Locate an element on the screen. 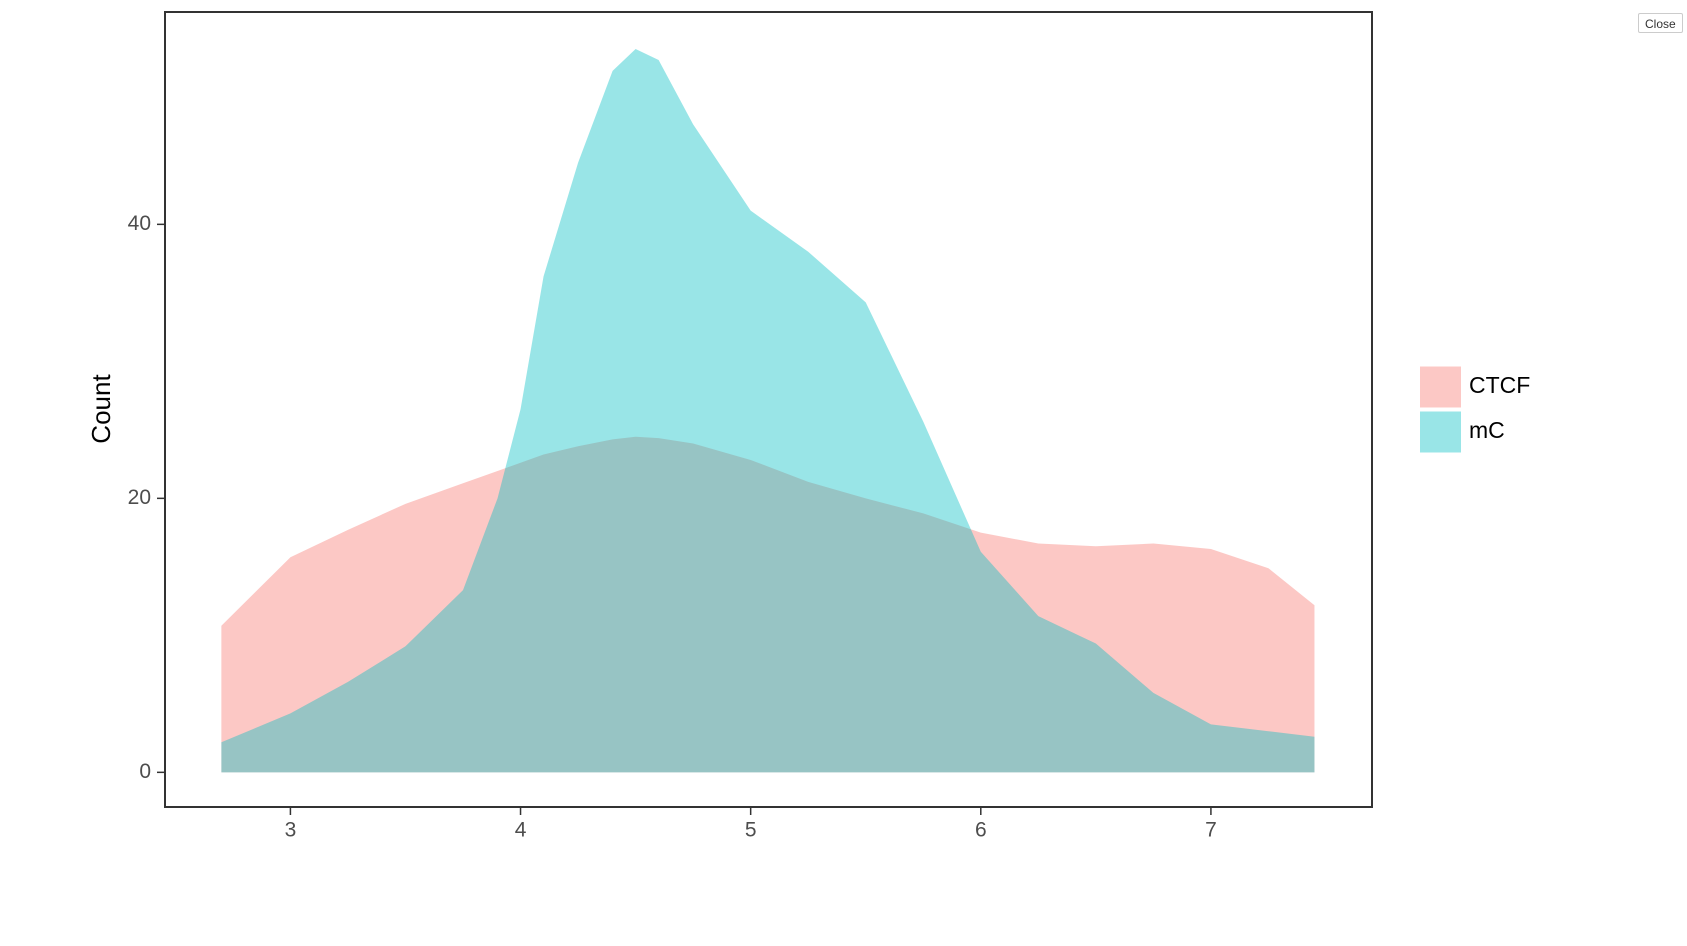 Image resolution: width=1687 pixels, height=946 pixels. y-tick-label: 40 is located at coordinates (139, 223).